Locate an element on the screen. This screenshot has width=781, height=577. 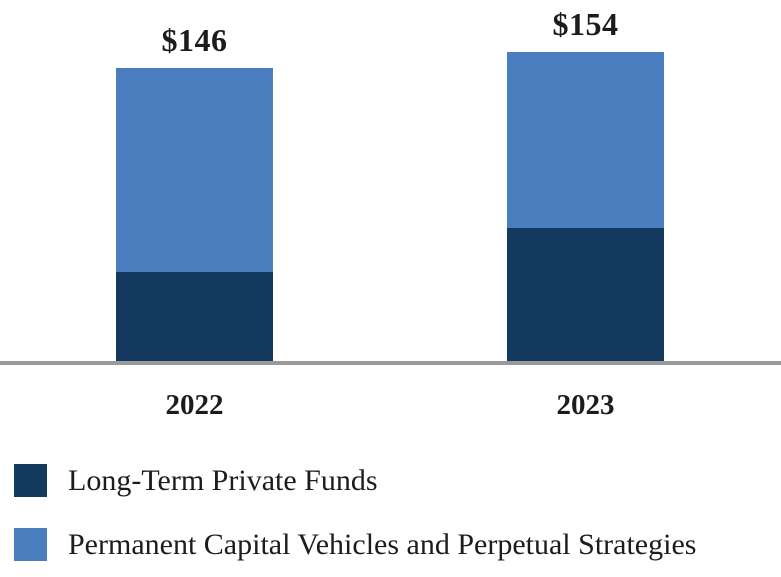
segment-permanent-capital-2022 is located at coordinates (194, 170).